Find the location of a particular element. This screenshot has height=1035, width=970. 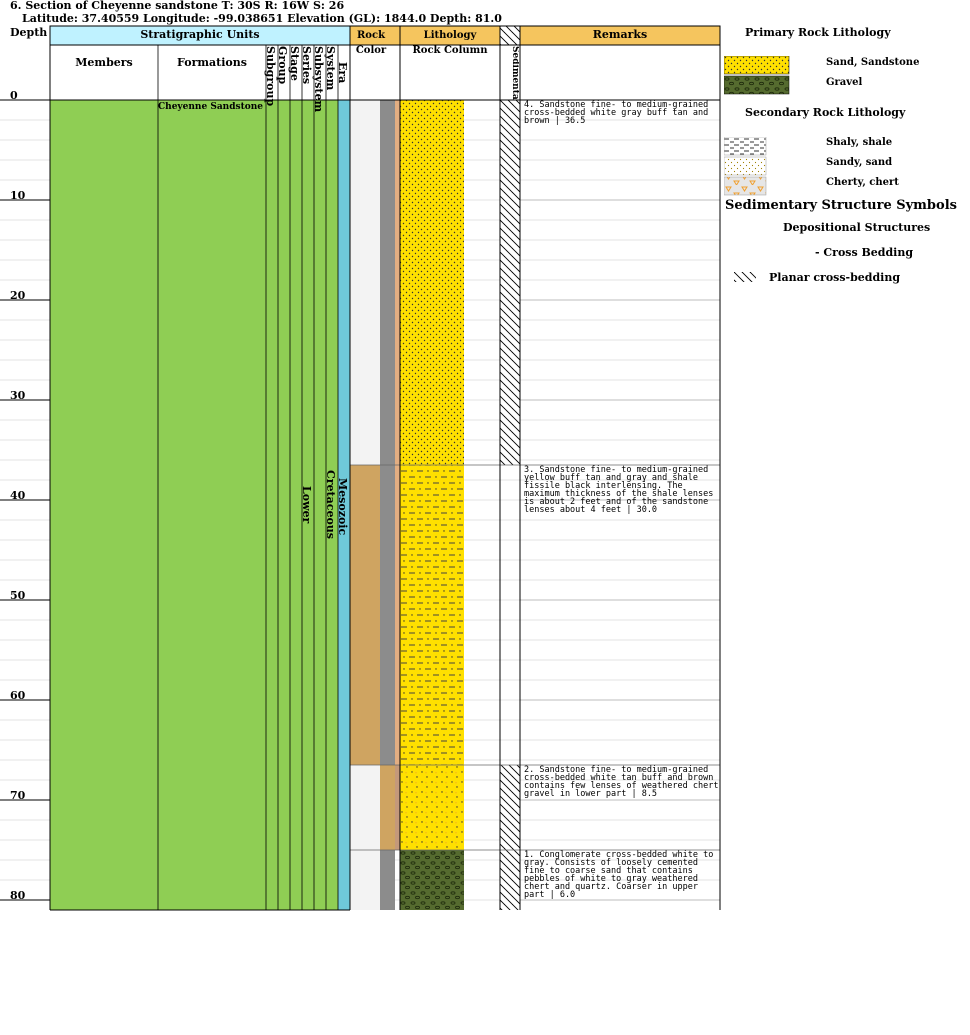

depth-label: 60 is located at coordinates (18, 695).